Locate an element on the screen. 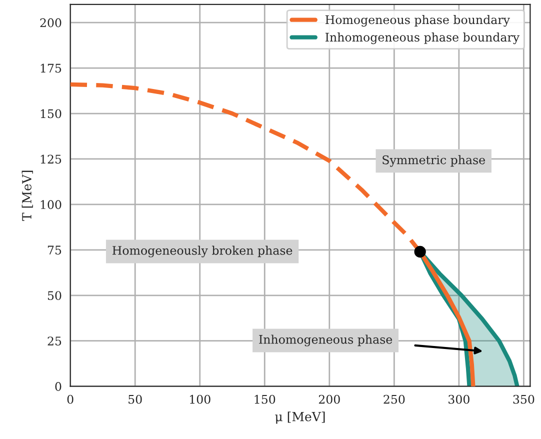 The image size is (541, 439). x-tick-label: 50 is located at coordinates (135, 399).